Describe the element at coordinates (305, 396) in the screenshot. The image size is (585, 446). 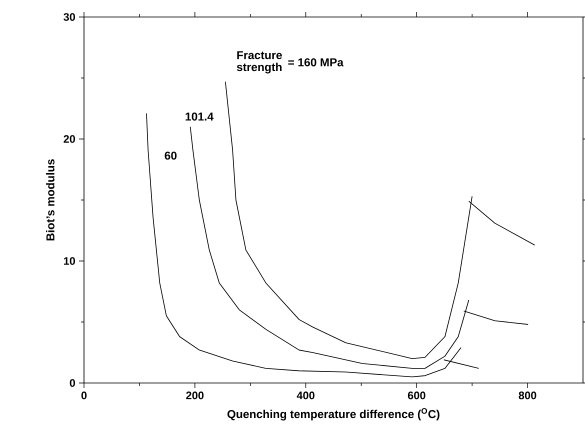
I see `x-tick-label: 400` at that location.